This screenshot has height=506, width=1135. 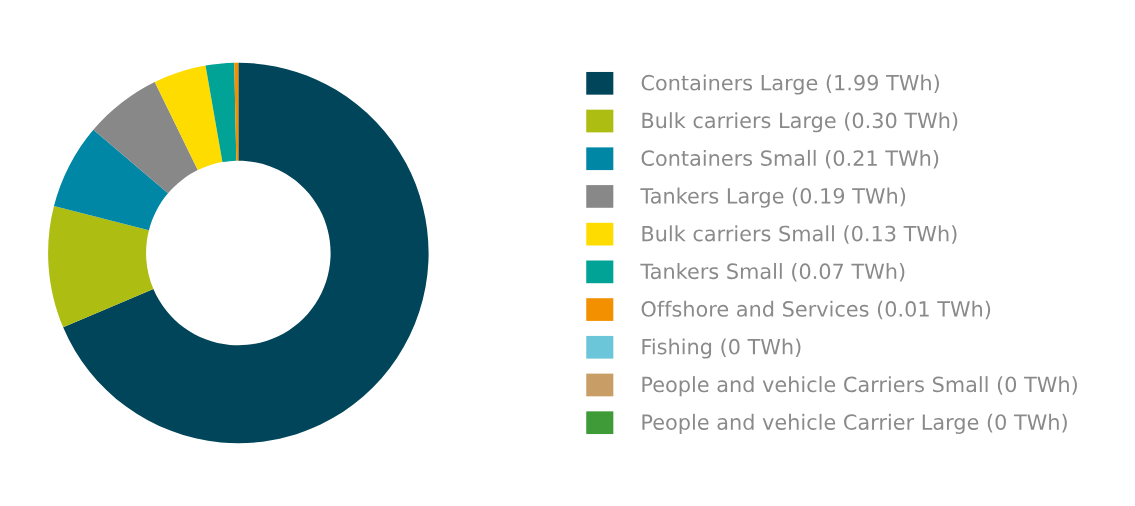 What do you see at coordinates (790, 159) in the screenshot?
I see `legend-label: Containers Small (0.21 TWh)` at bounding box center [790, 159].